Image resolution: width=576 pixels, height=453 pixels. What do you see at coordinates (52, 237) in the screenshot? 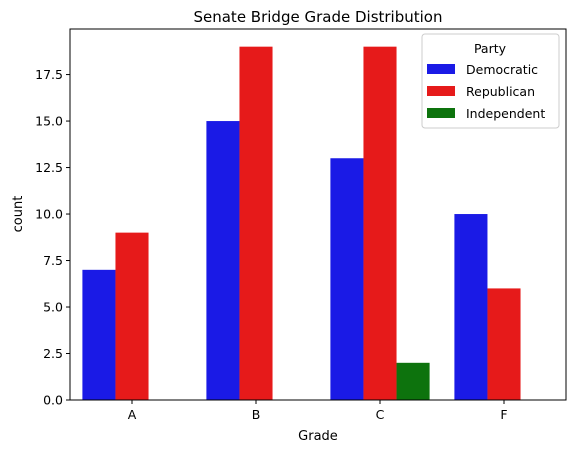
I see `y-axis: 0.0 2.5 5.0 7.5 10.0 12.5 15.0 17.5` at bounding box center [52, 237].